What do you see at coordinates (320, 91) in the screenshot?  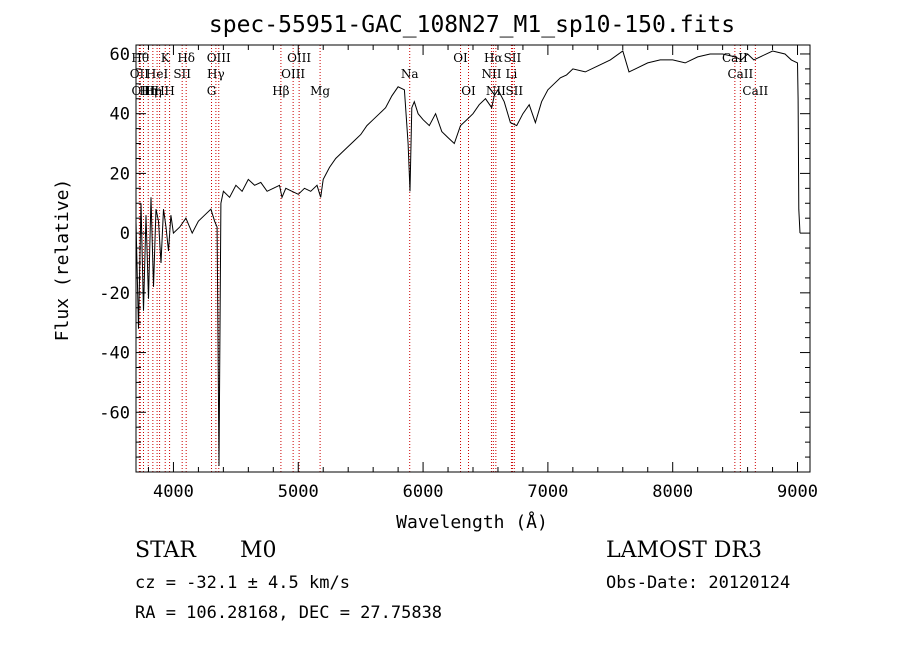 I see `line-marker-label: Mg` at bounding box center [320, 91].